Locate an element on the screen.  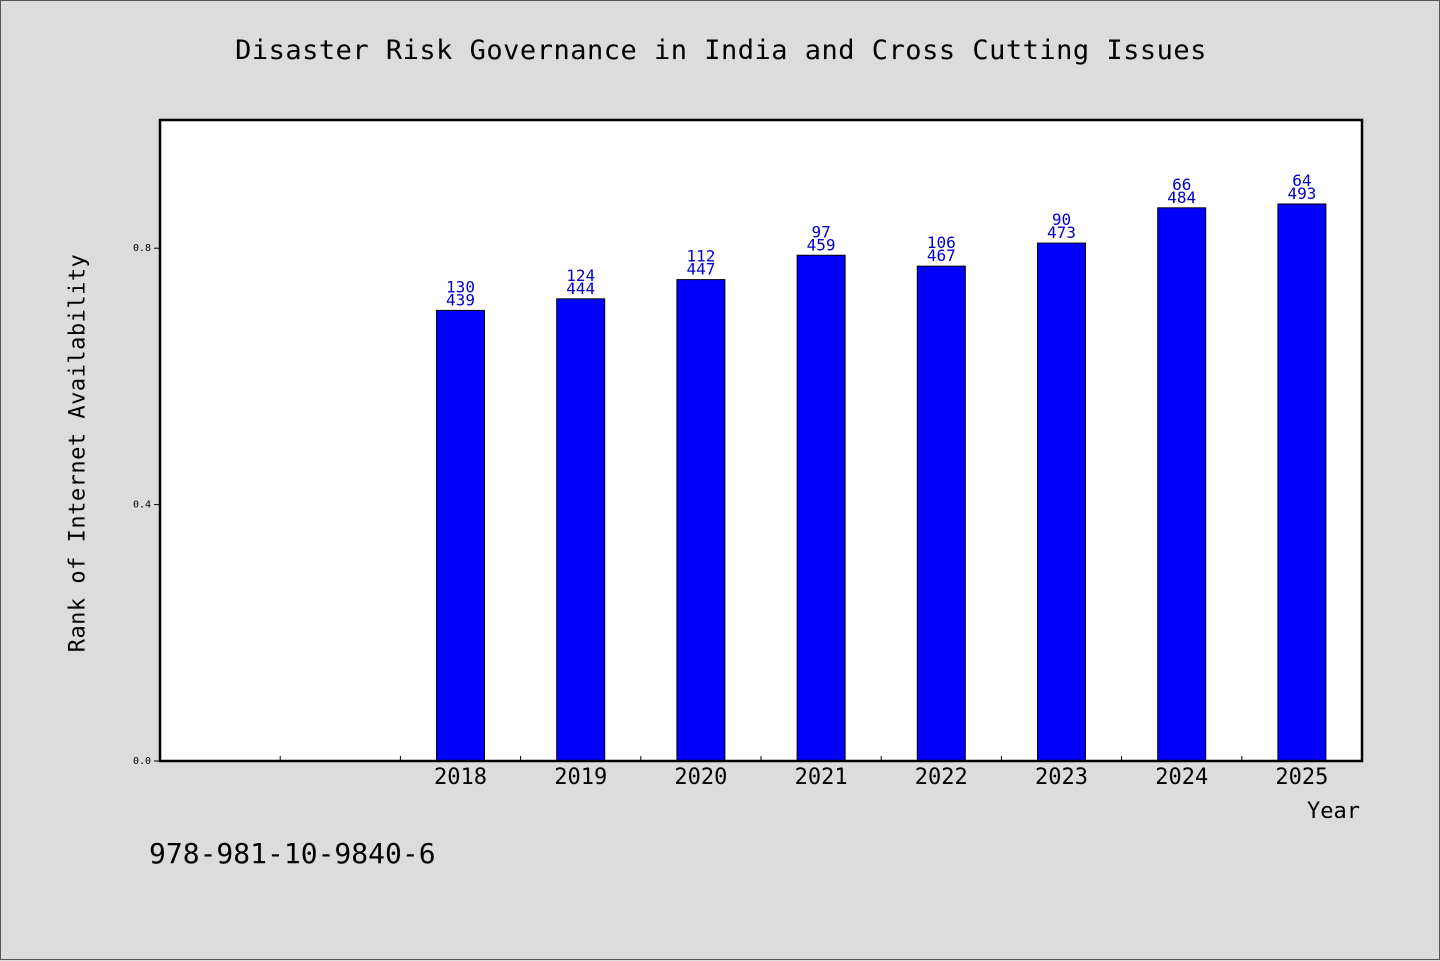
y-tick-label: 0.4 is located at coordinates (142, 505).